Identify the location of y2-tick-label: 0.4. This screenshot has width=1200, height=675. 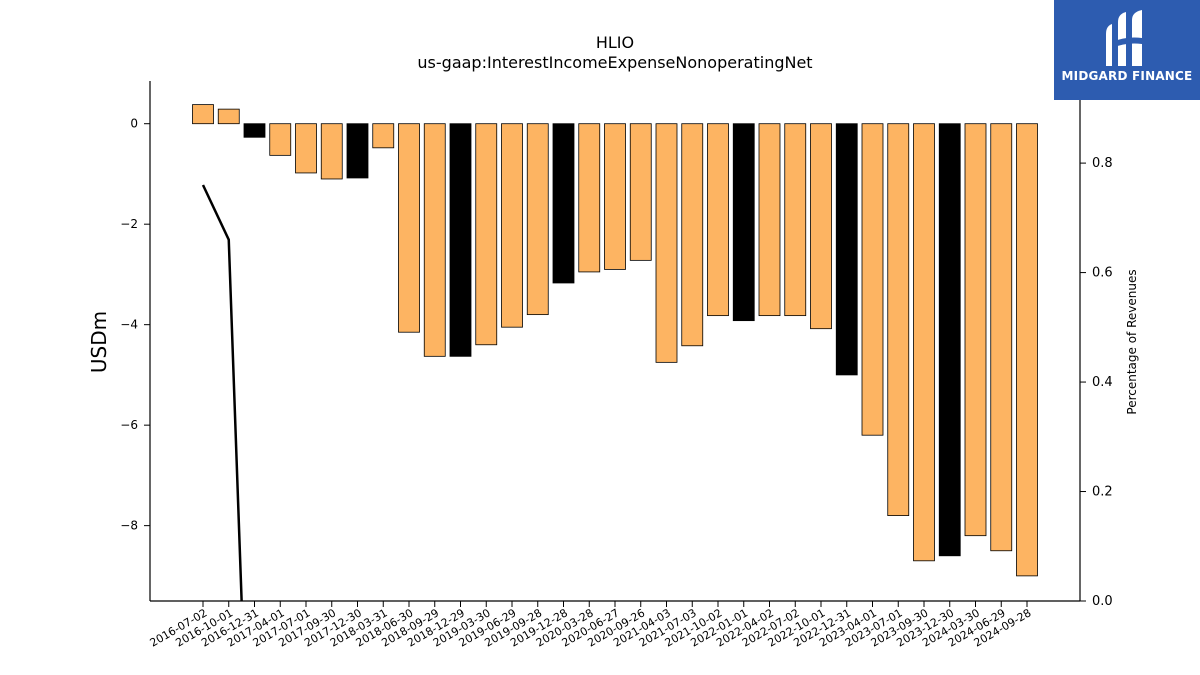
(1102, 382).